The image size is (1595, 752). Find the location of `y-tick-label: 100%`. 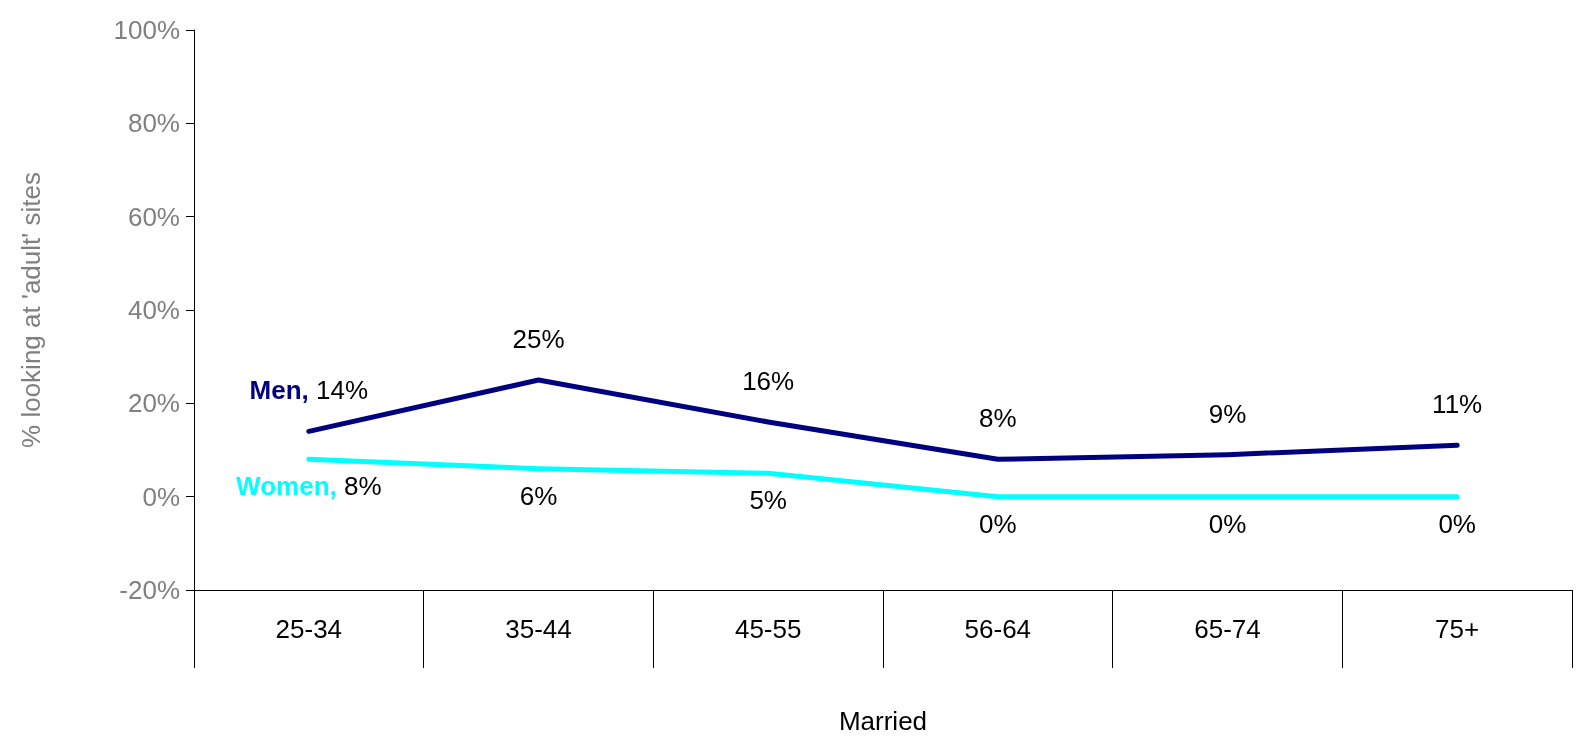

y-tick-label: 100% is located at coordinates (146, 30).